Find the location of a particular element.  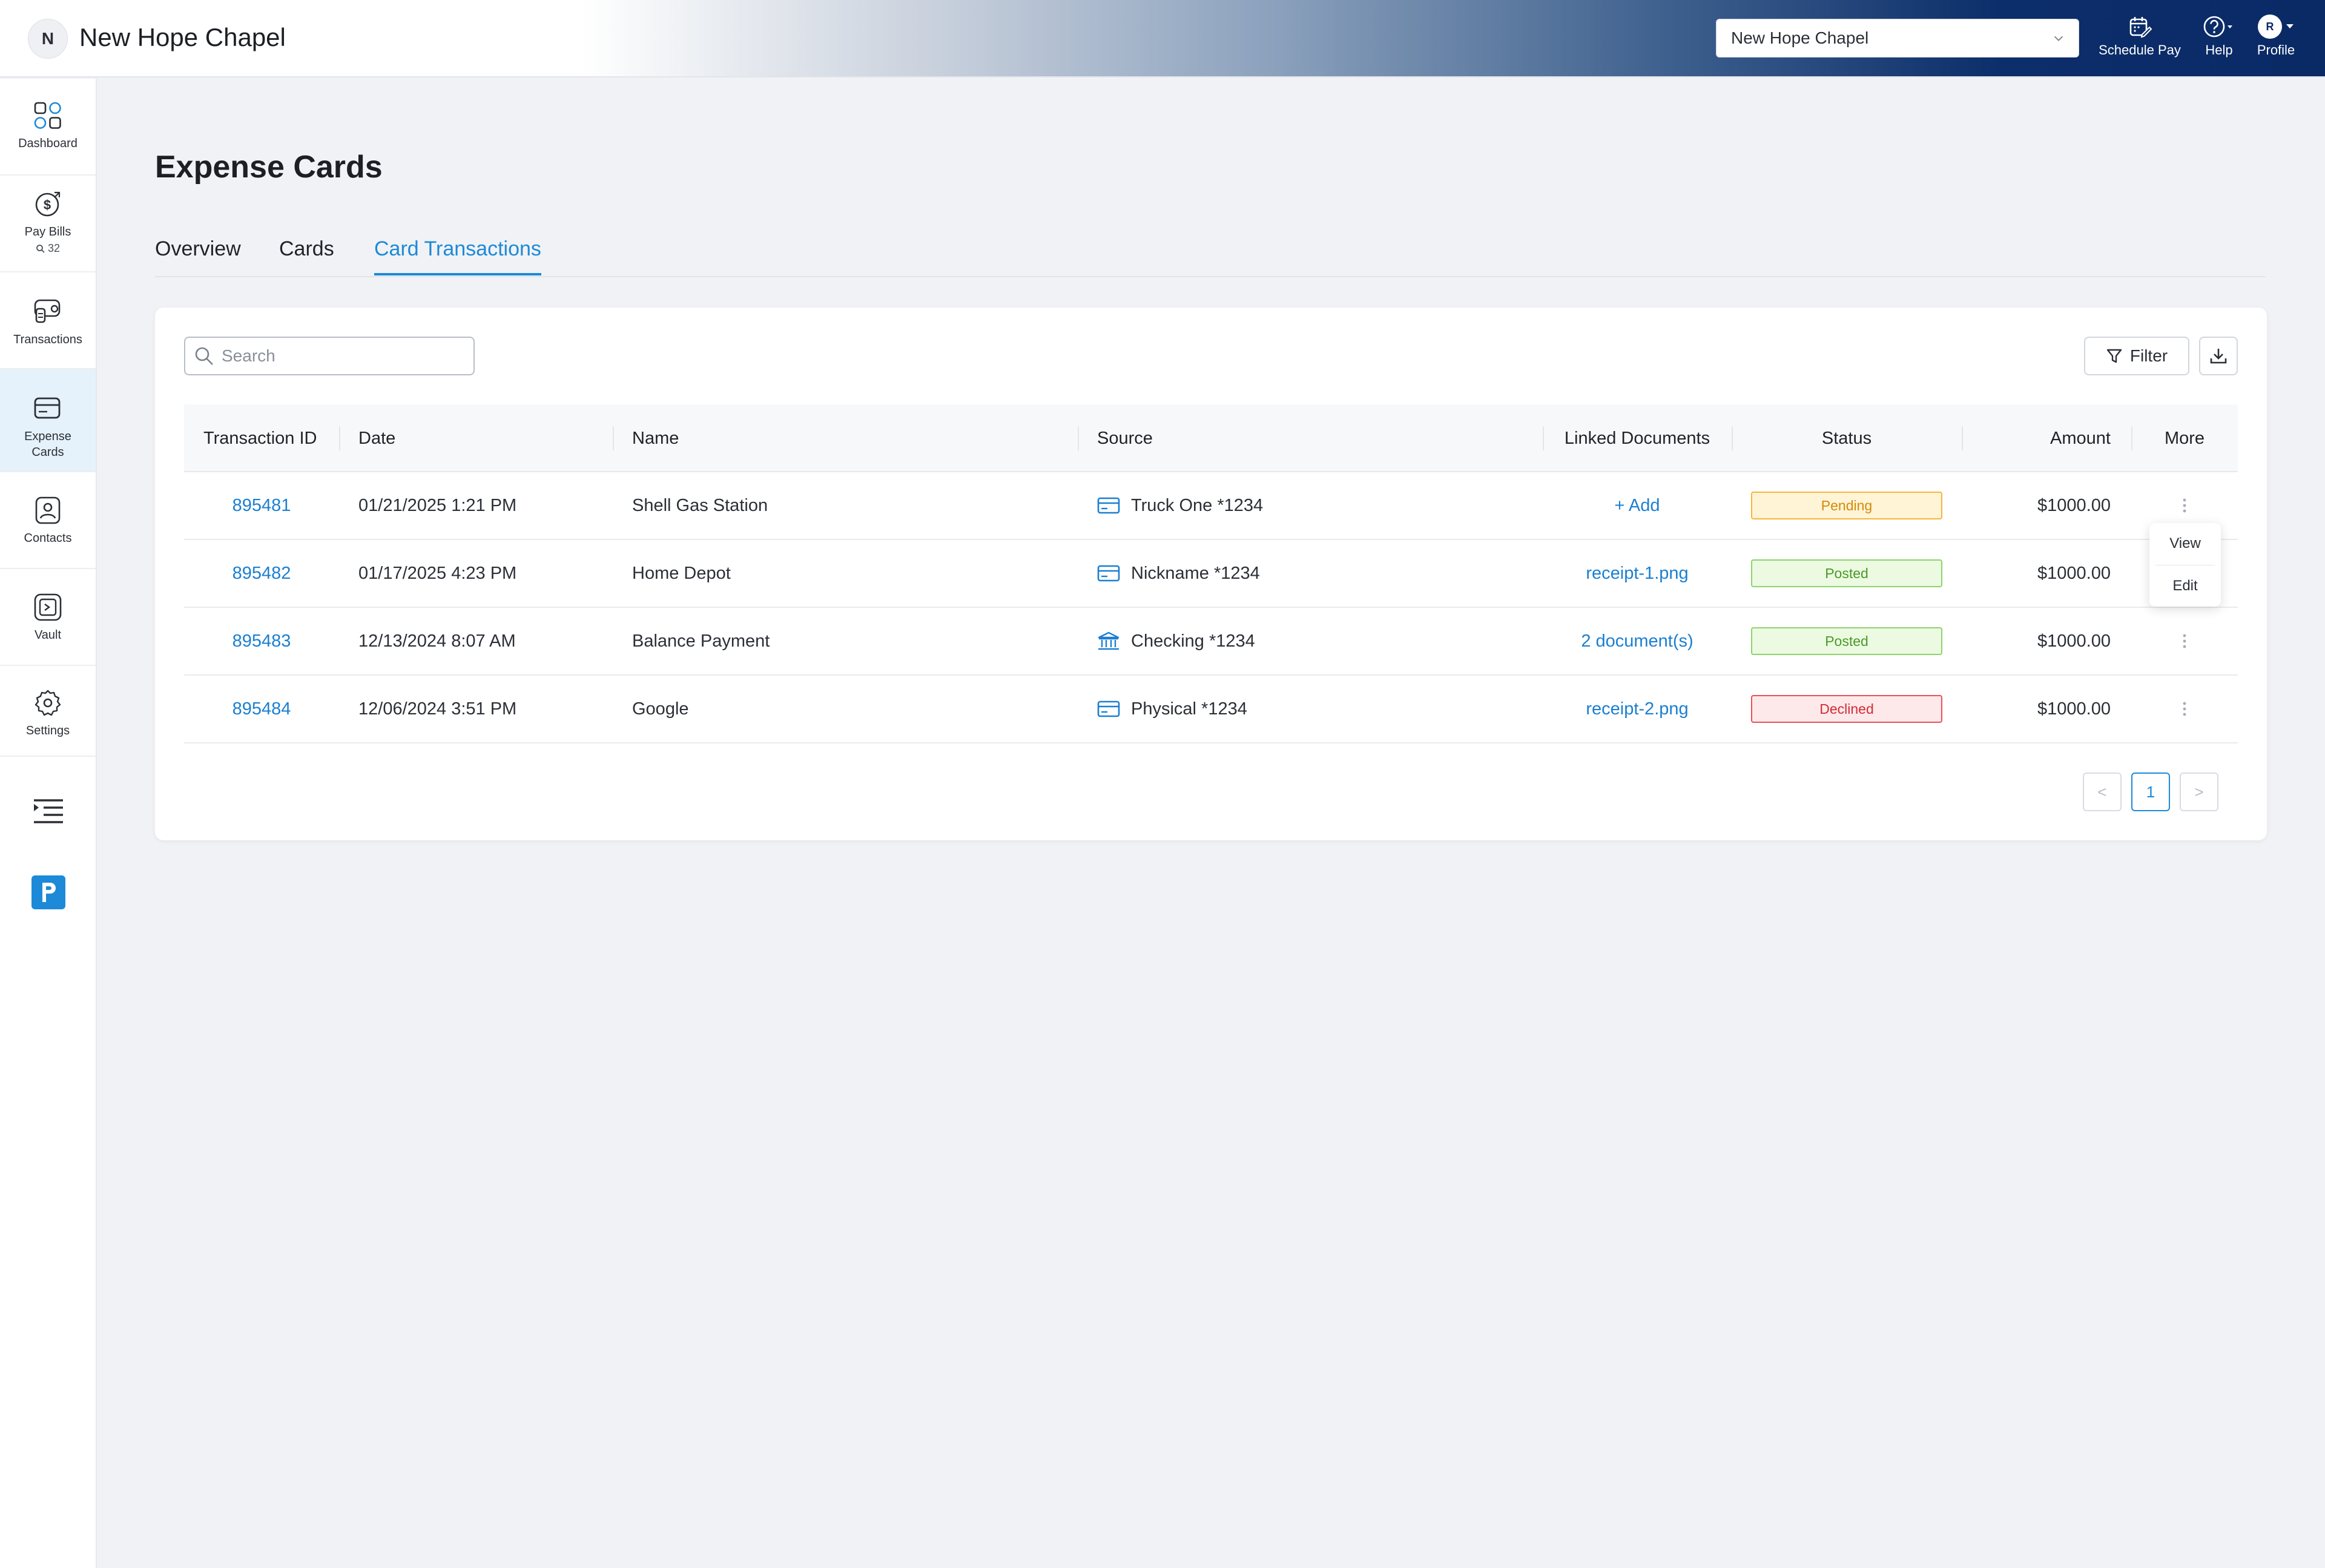

sidebar-item-settings: Settings is located at coordinates (48, 711).